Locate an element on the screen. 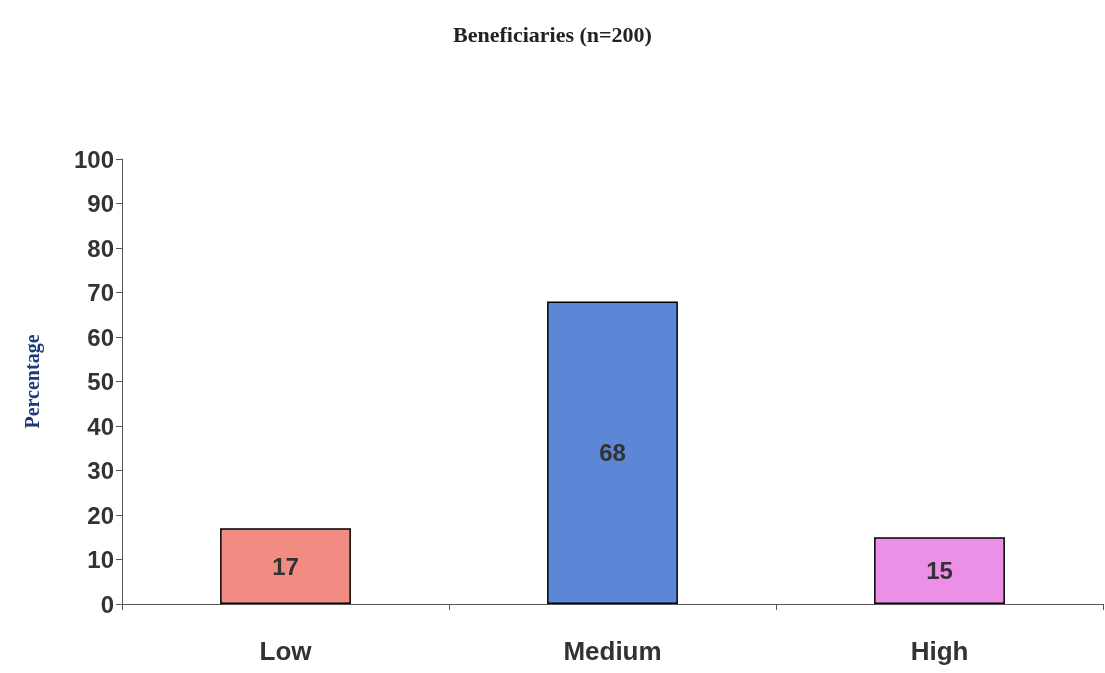 The height and width of the screenshot is (673, 1105). x-tick-label: Low is located at coordinates (286, 651).